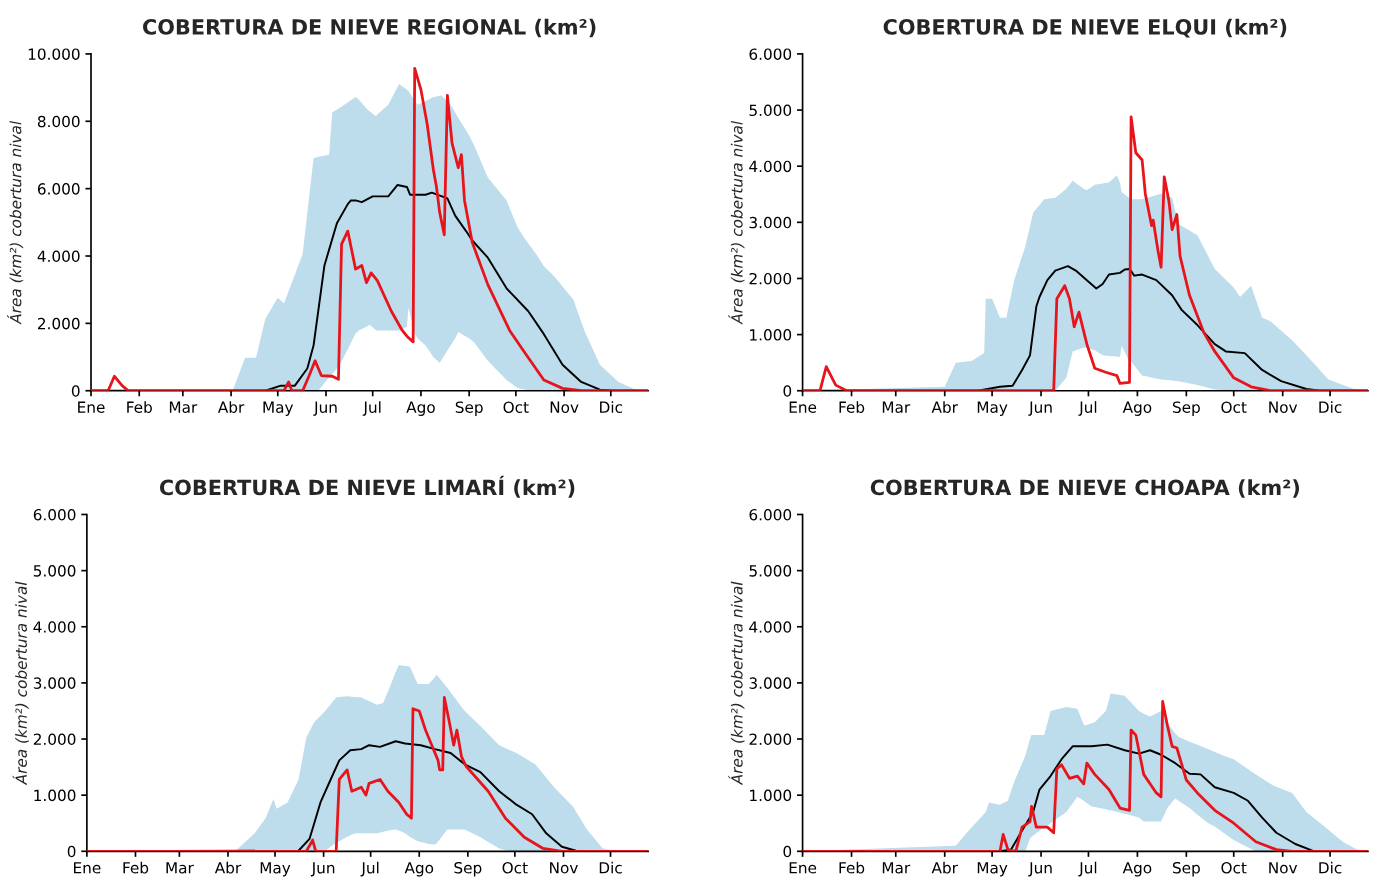 This screenshot has height=884, width=1379. I want to click on chart-title: COBERTURA DE NIEVE REGIONAL (km²), so click(369, 28).